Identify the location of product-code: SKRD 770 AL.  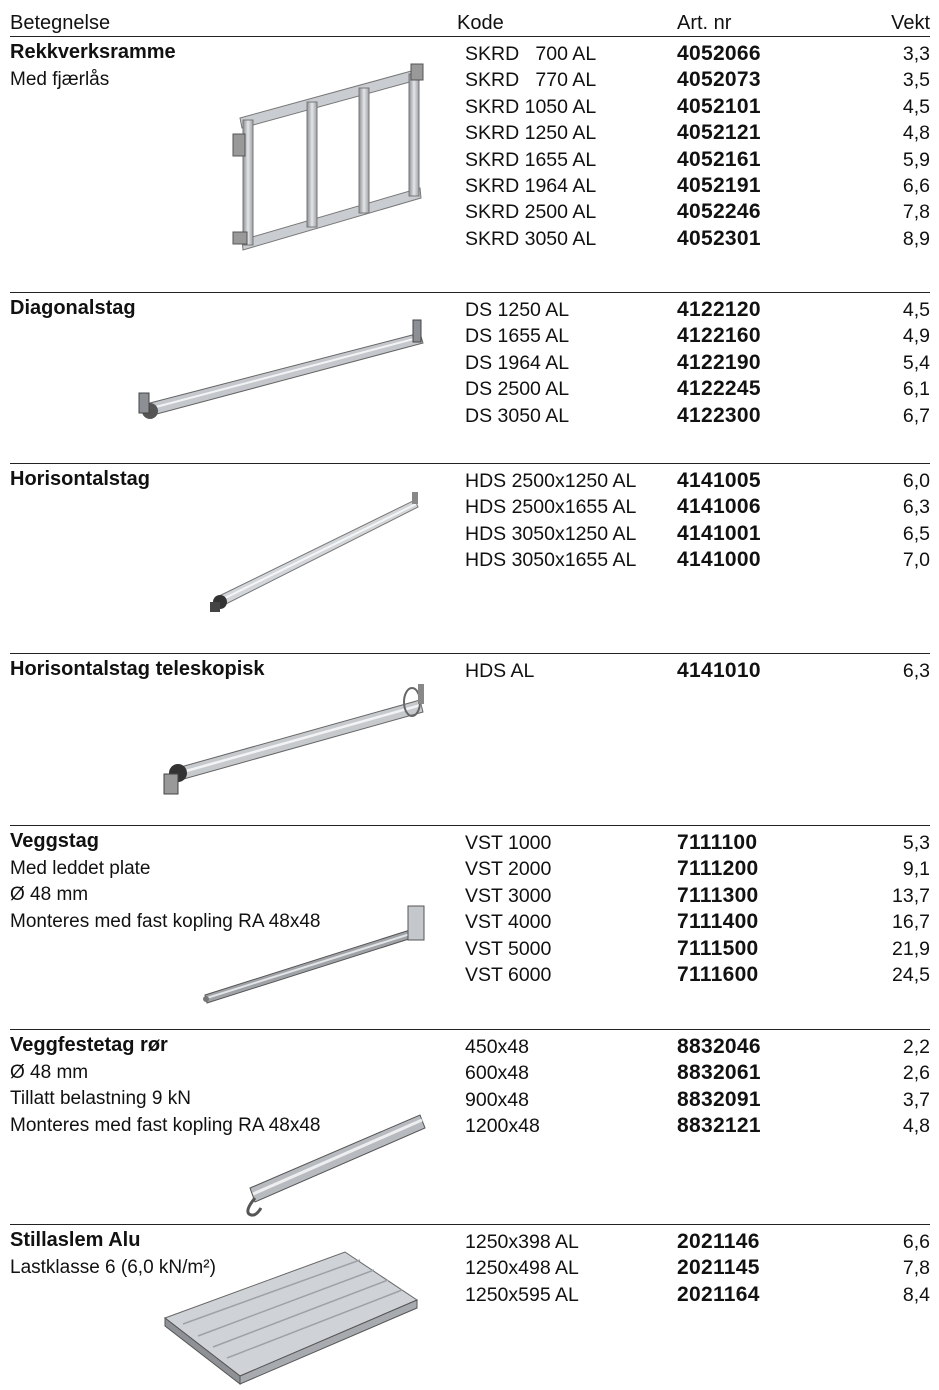
(531, 80).